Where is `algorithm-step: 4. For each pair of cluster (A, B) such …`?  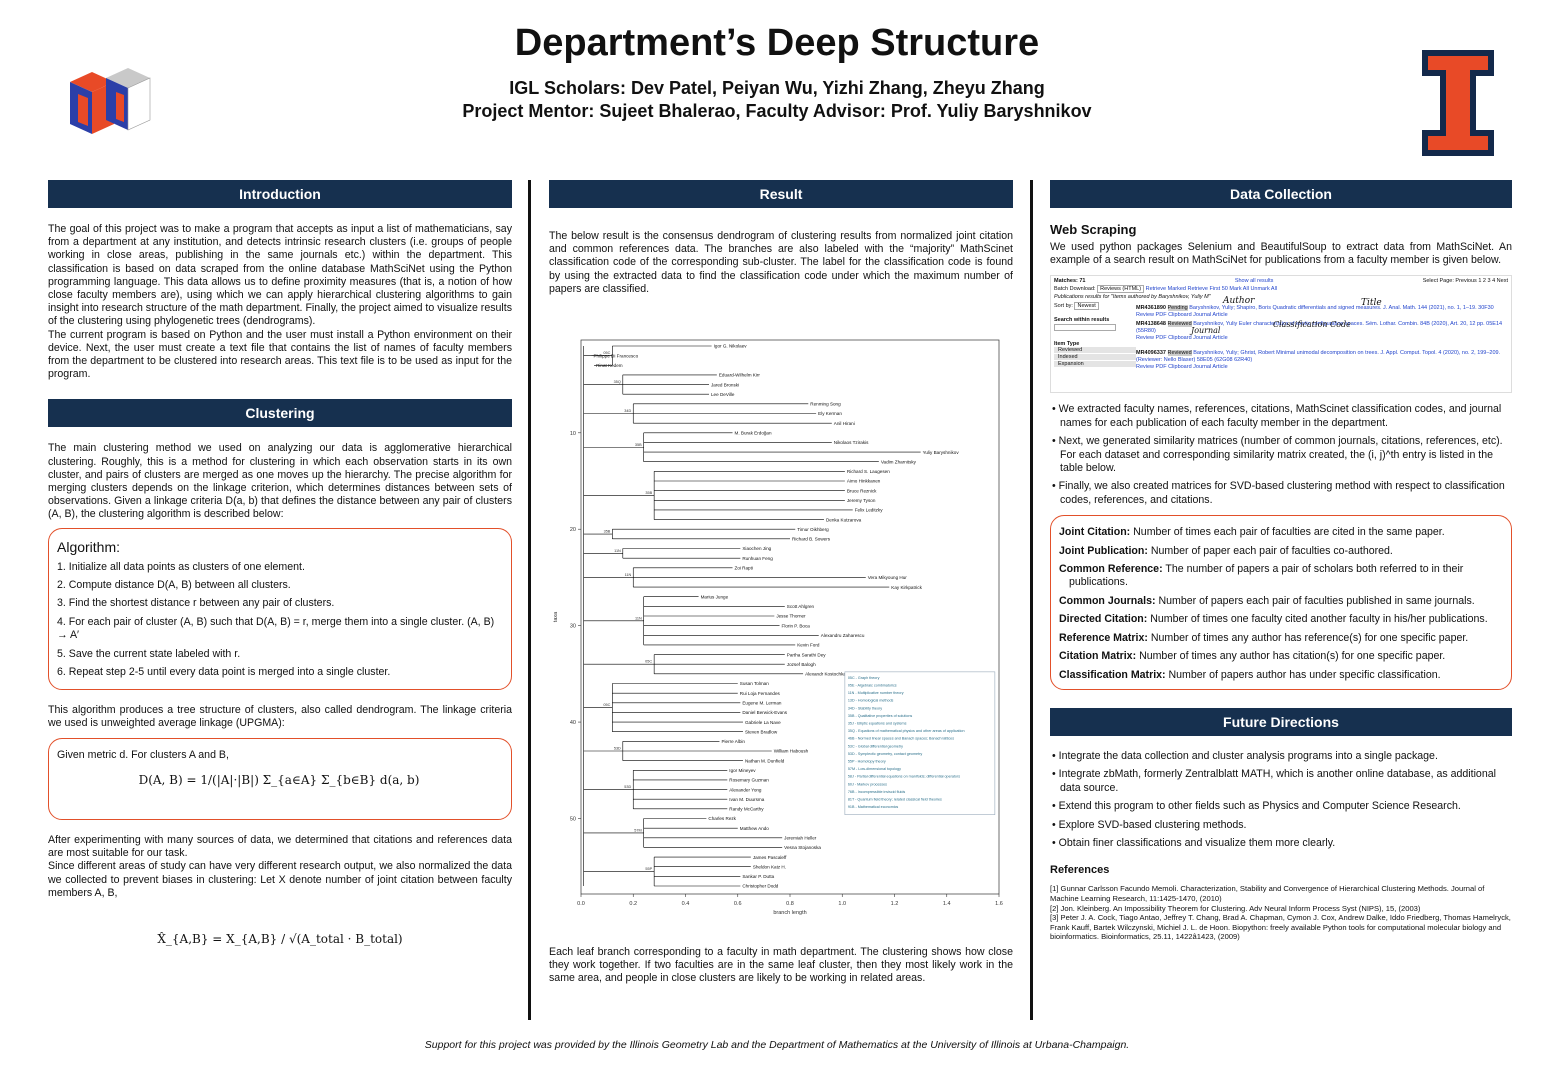 algorithm-step: 4. For each pair of cluster (A, B) such … is located at coordinates (276, 628).